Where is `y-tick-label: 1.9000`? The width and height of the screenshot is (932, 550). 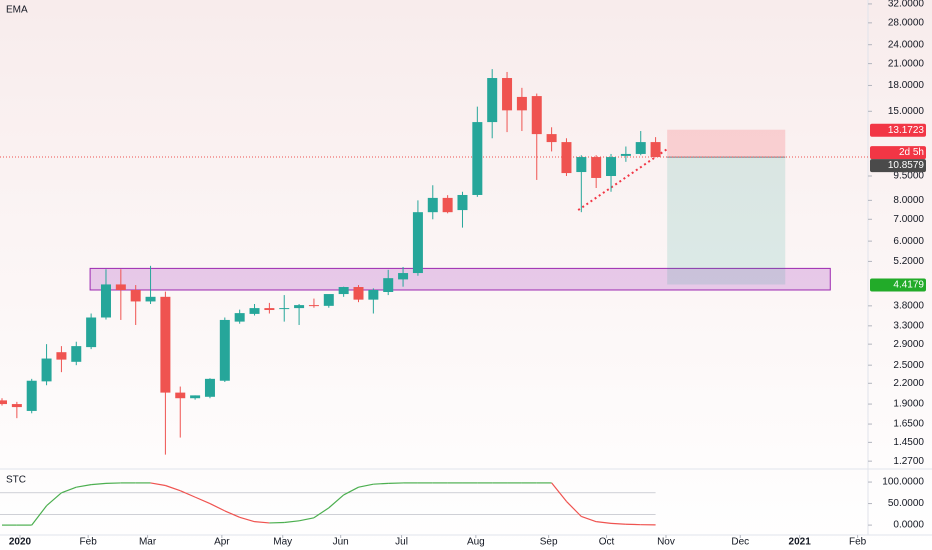
y-tick-label: 1.9000 is located at coordinates (908, 404).